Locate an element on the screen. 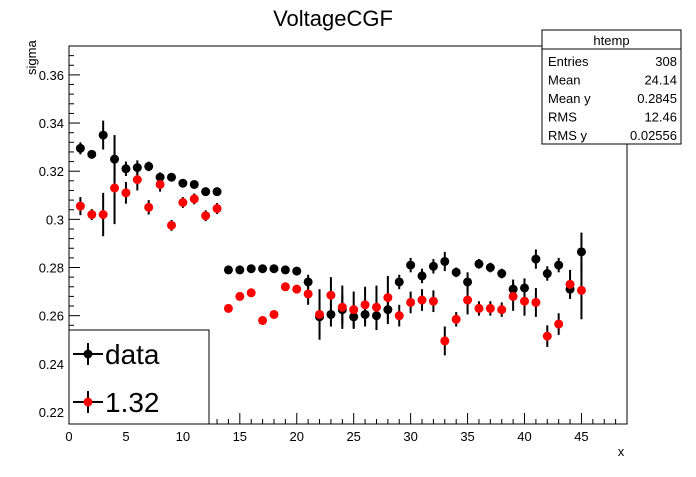 Image resolution: width=696 pixels, height=477 pixels. chart-title: VoltageCGF is located at coordinates (333, 18).